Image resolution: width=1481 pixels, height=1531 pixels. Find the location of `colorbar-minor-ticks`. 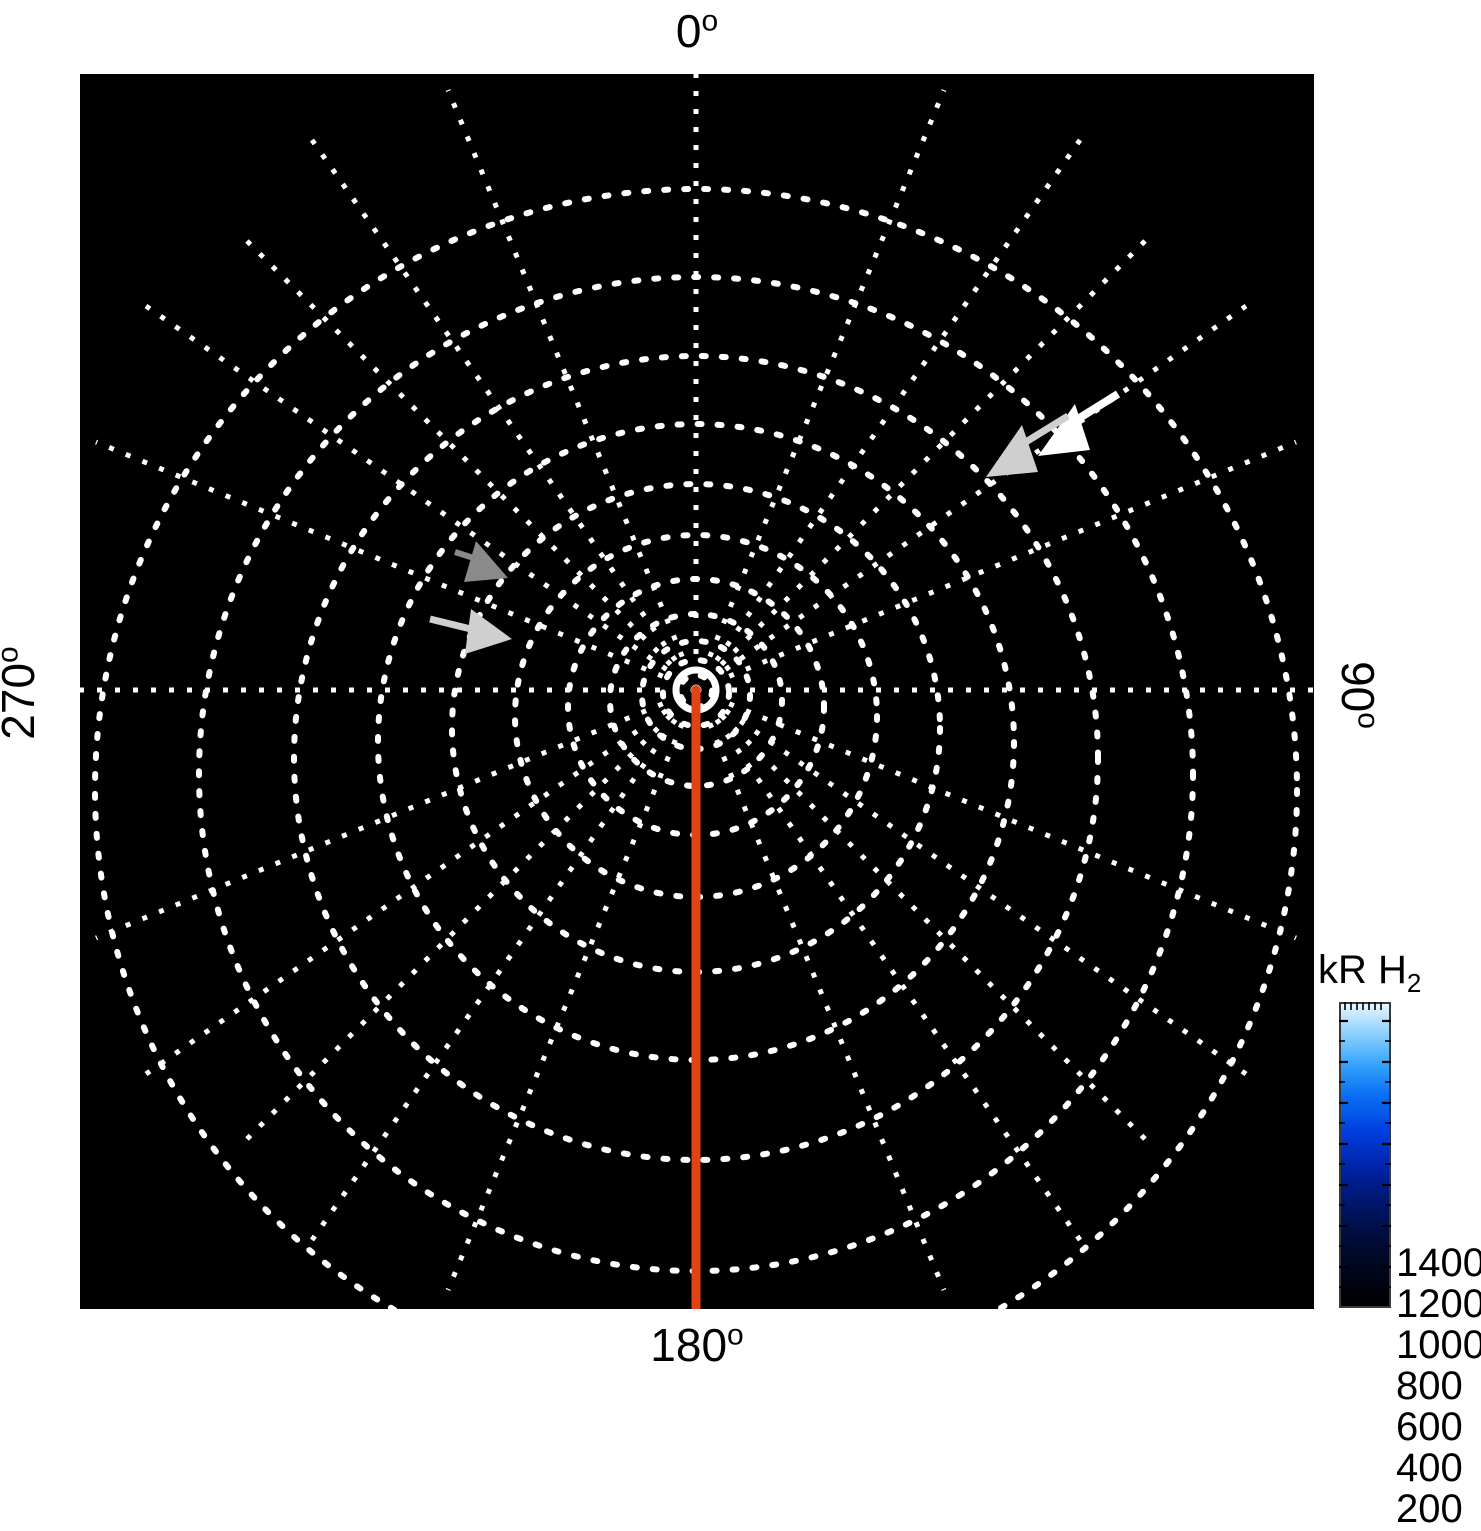

colorbar-minor-ticks is located at coordinates (1365, 1164).